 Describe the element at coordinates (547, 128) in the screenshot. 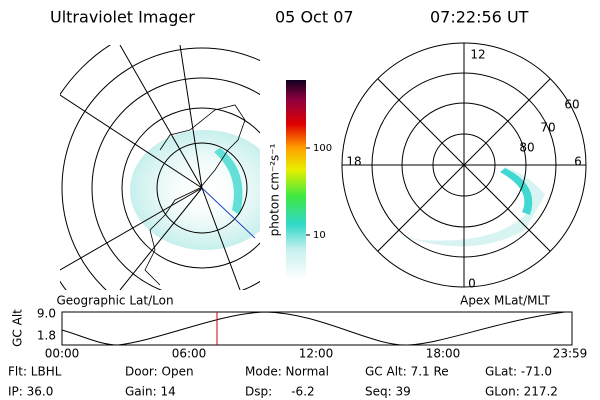

I see `lat-label: 70` at that location.